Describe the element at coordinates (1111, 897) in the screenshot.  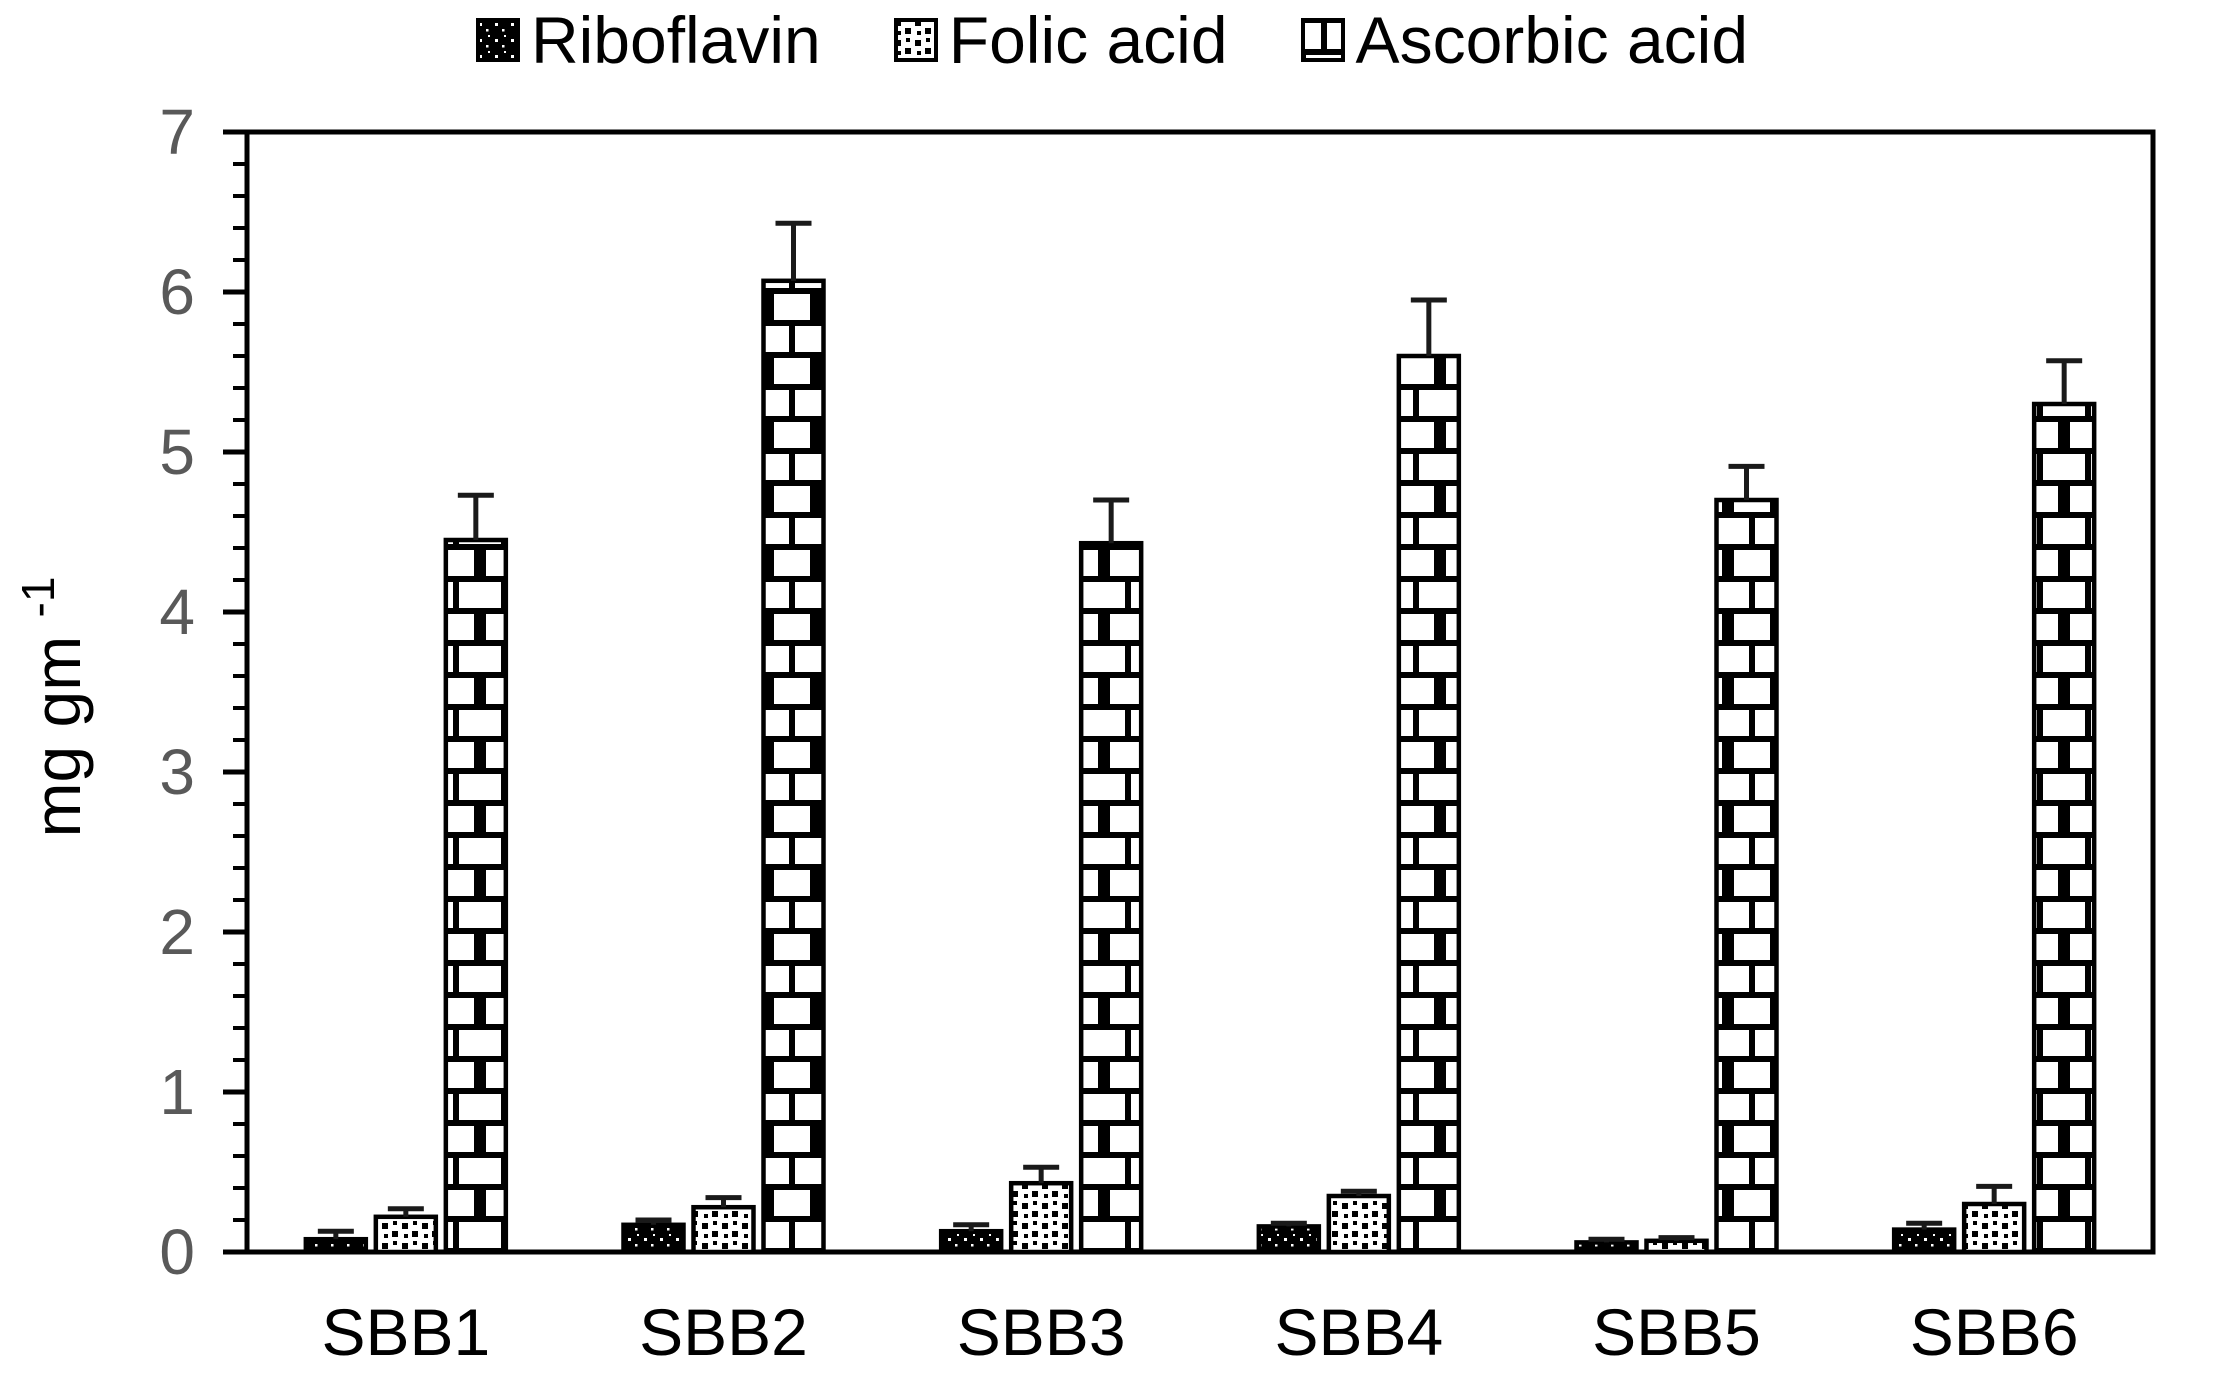
I see `bar-ascorbic-acid-sbb3` at that location.